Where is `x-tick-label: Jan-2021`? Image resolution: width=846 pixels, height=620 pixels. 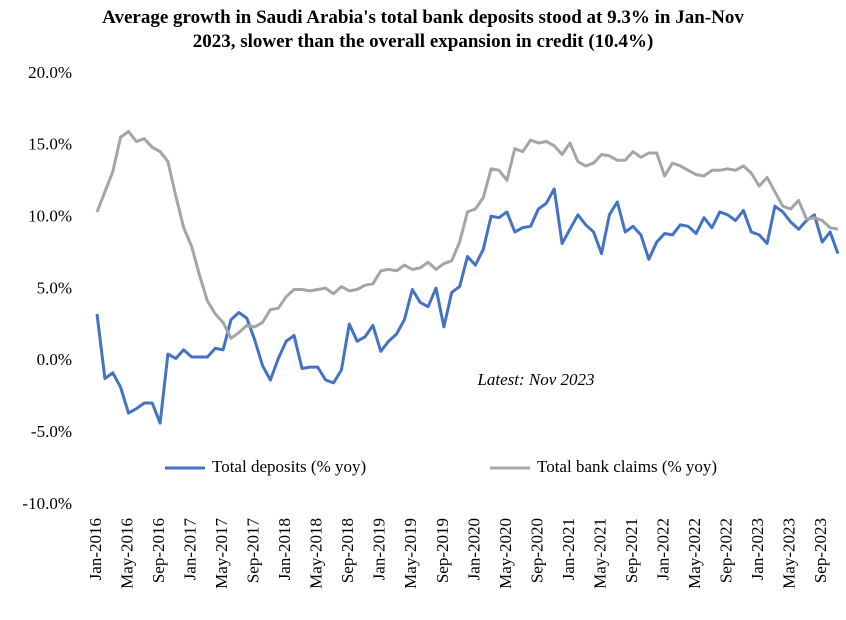 x-tick-label: Jan-2021 is located at coordinates (568, 549).